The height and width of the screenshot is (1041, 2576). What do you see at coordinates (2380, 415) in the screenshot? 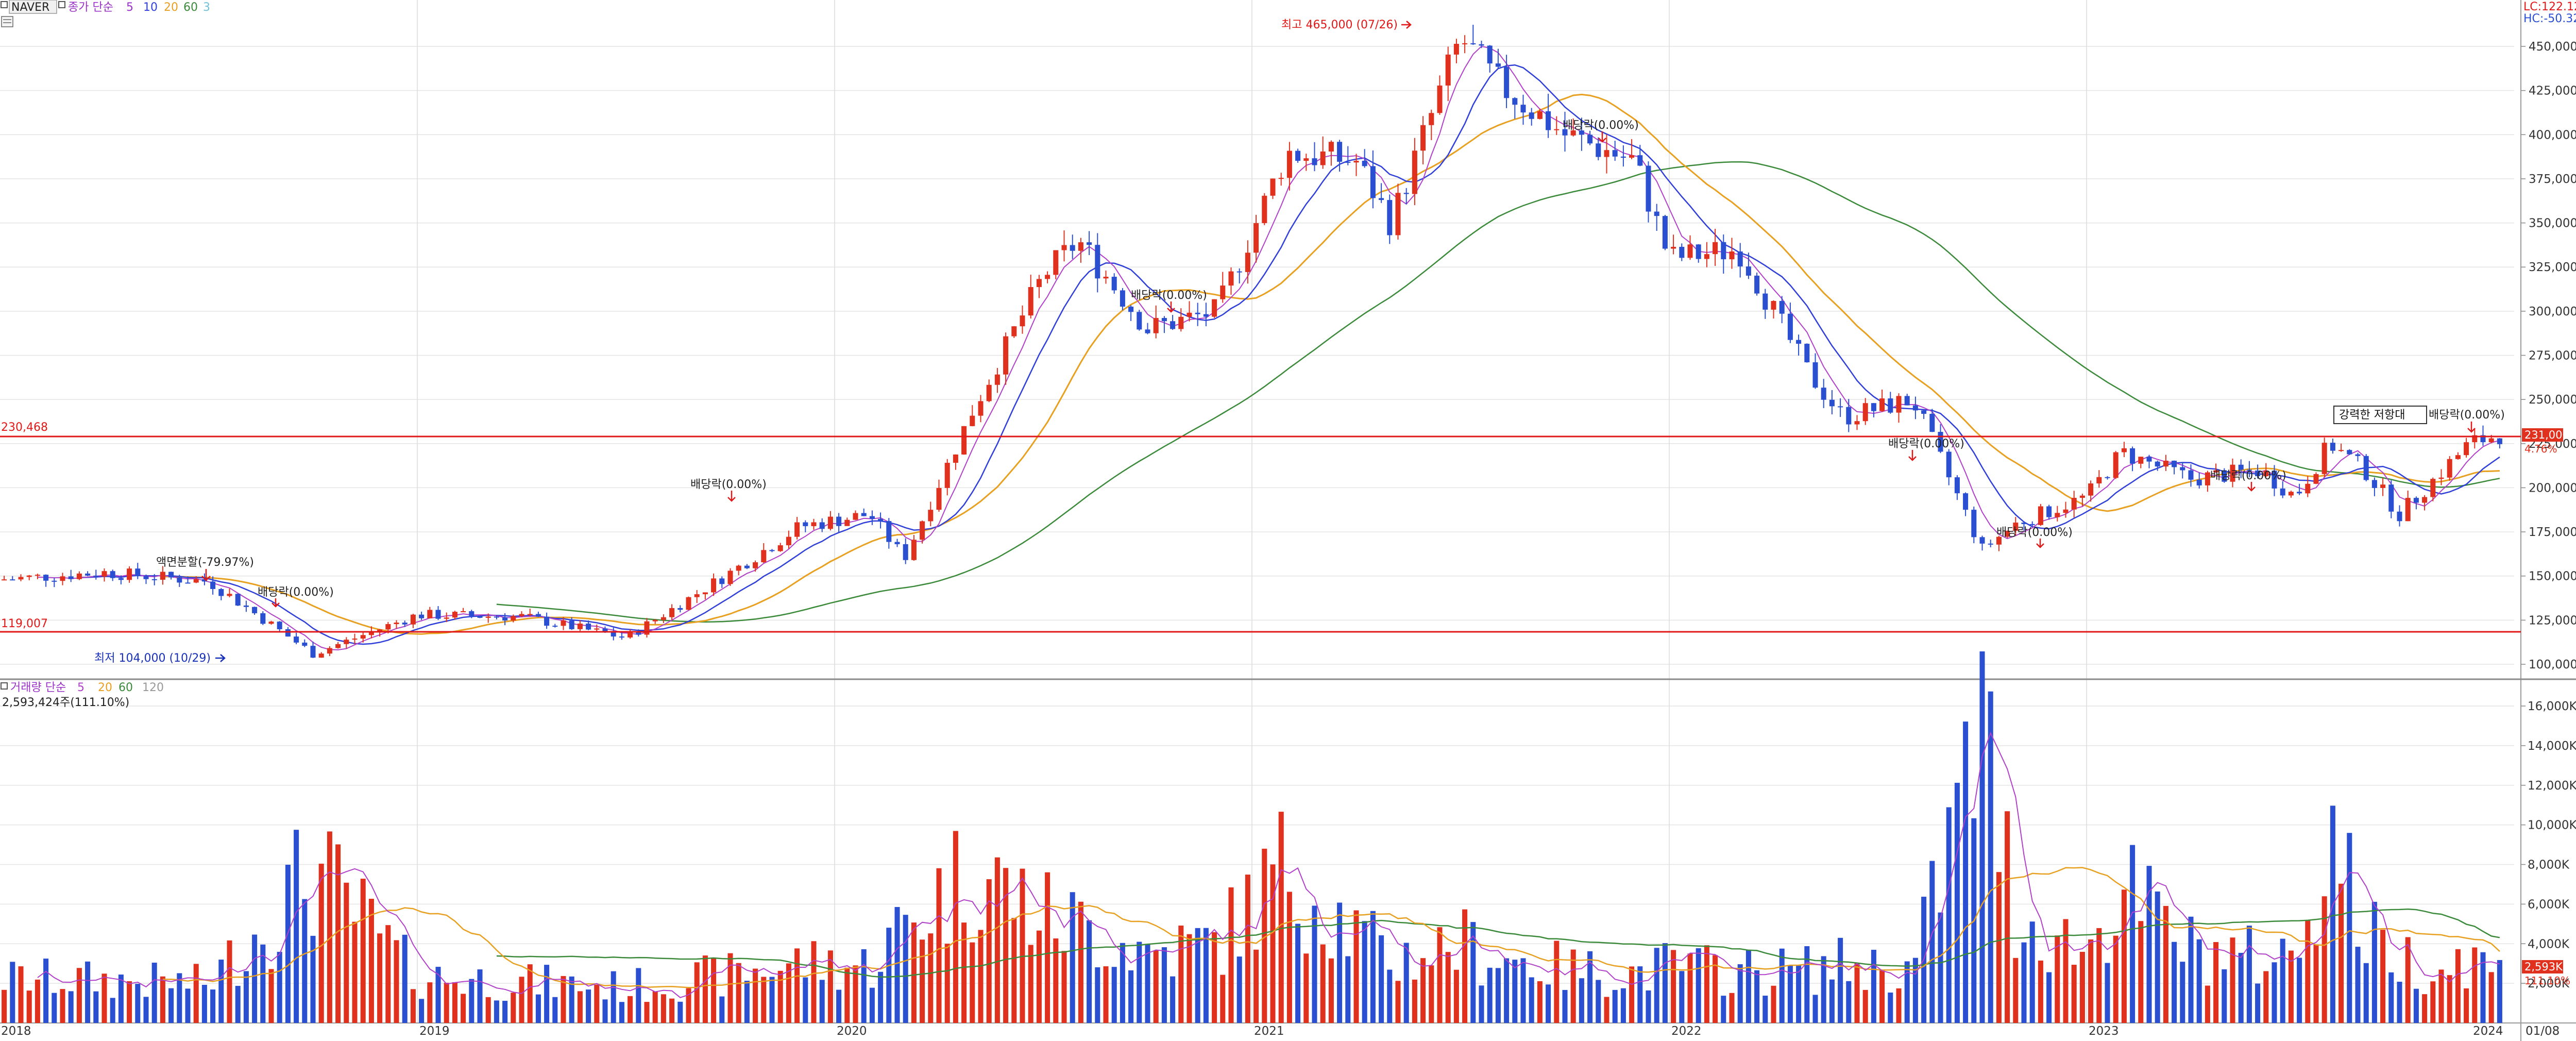
I see `strong-resistance-box` at bounding box center [2380, 415].